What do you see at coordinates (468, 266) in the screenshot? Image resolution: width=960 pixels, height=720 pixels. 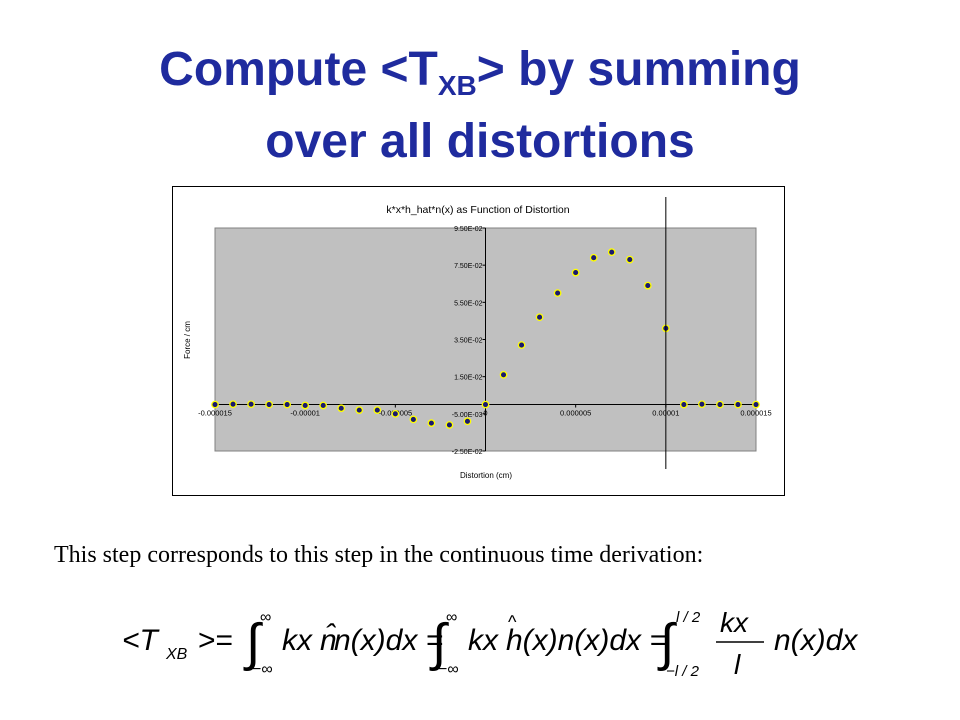 I see `y-tick-label: 7.50E-02` at bounding box center [468, 266].